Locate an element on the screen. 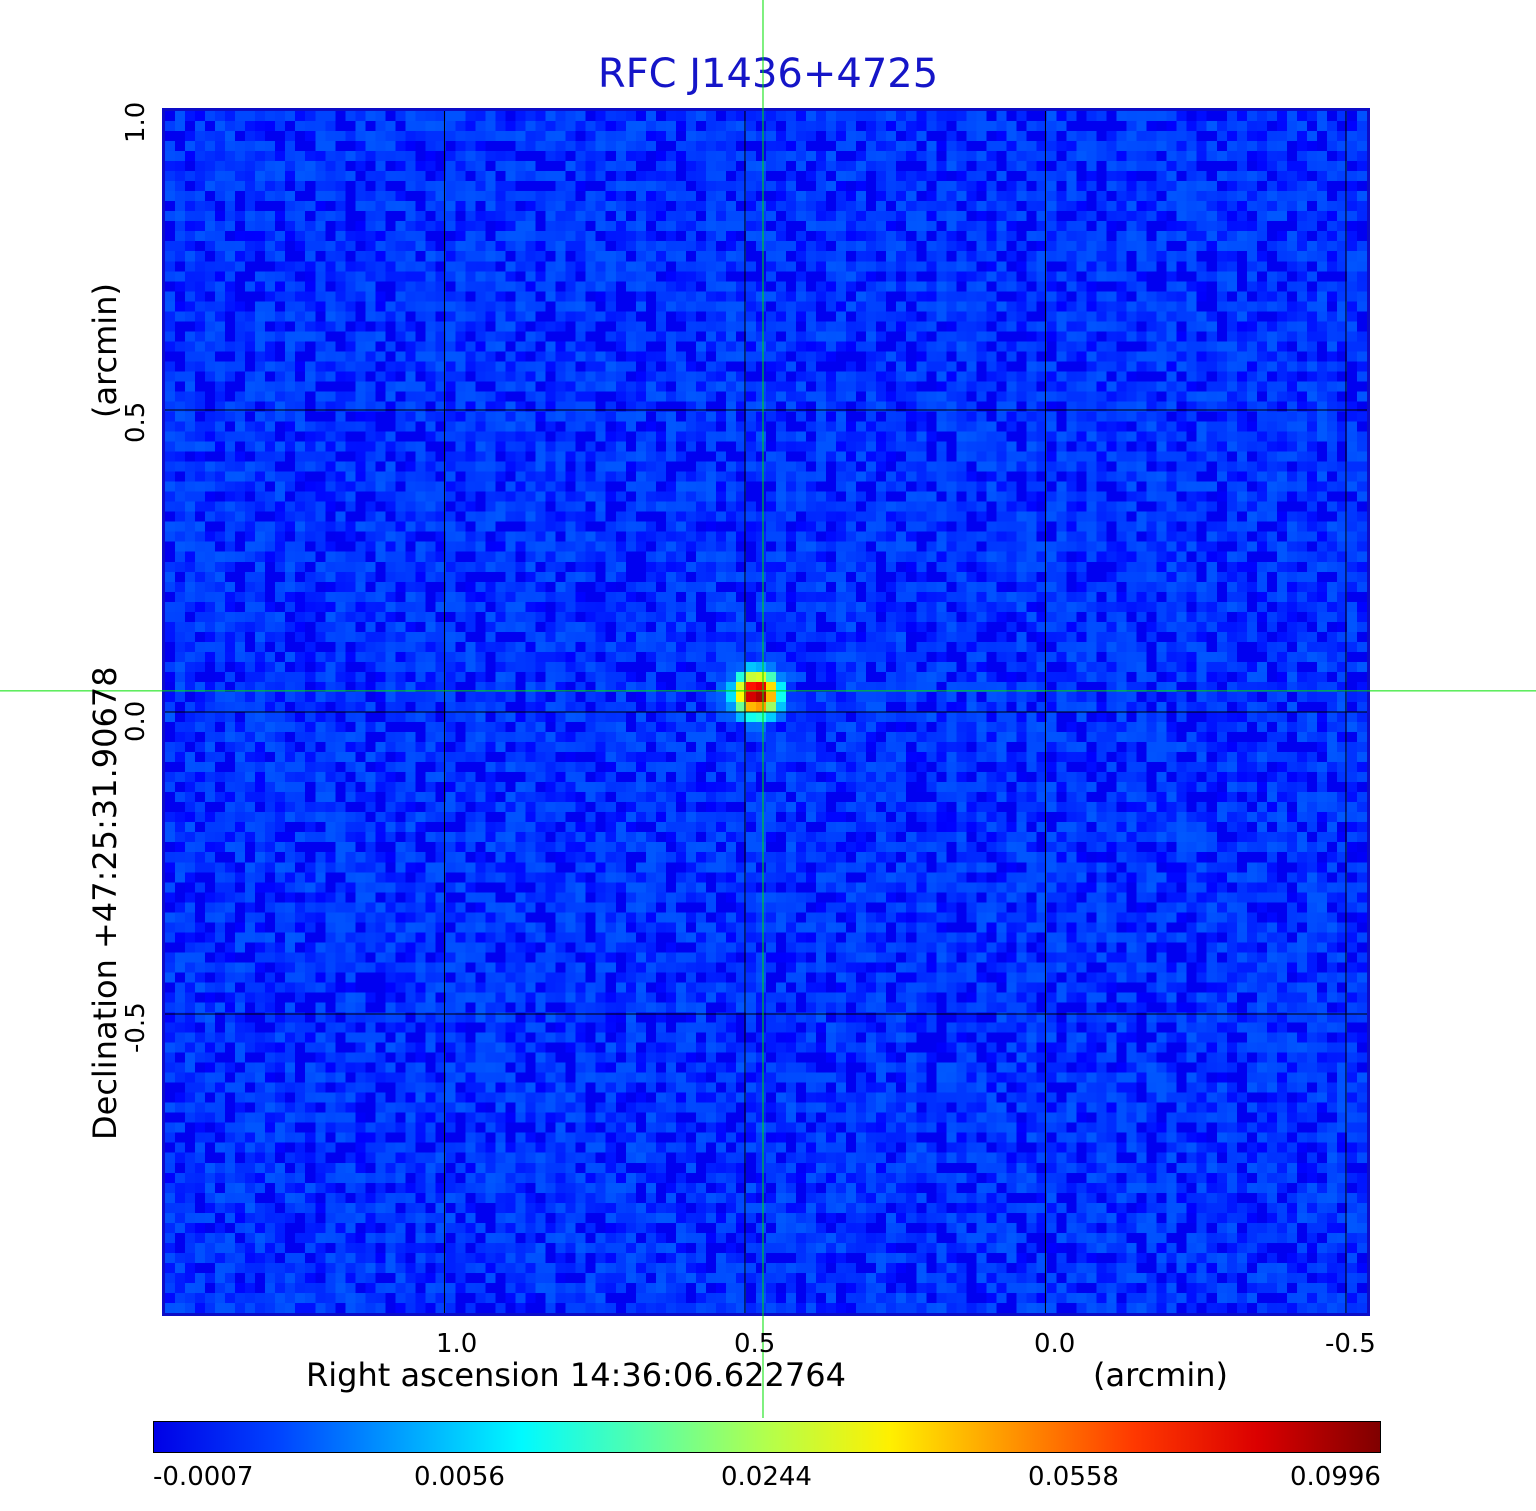  colorbar-tick-label: 0.0996 is located at coordinates (1335, 1477).